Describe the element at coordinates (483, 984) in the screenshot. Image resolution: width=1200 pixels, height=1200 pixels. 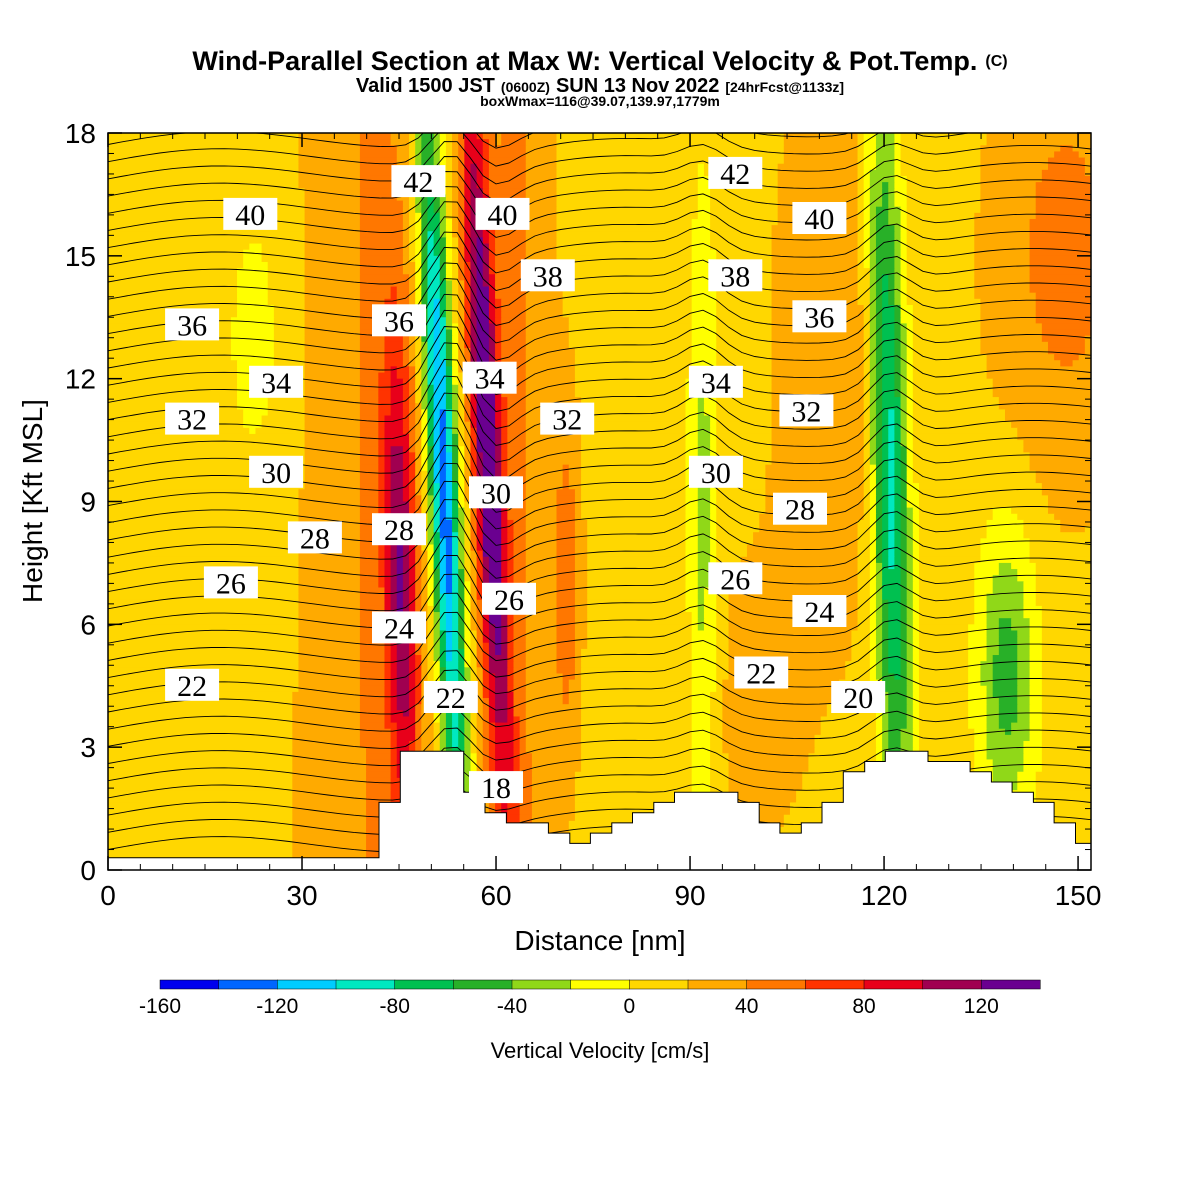
I see `colorbar-swatch` at that location.